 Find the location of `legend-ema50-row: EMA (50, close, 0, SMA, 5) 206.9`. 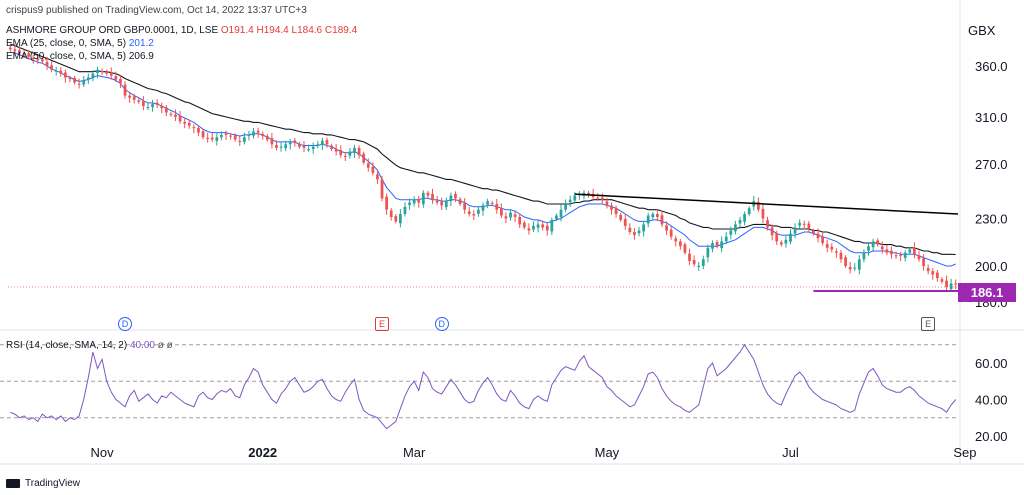

legend-ema50-row: EMA (50, close, 0, SMA, 5) 206.9 is located at coordinates (80, 56).